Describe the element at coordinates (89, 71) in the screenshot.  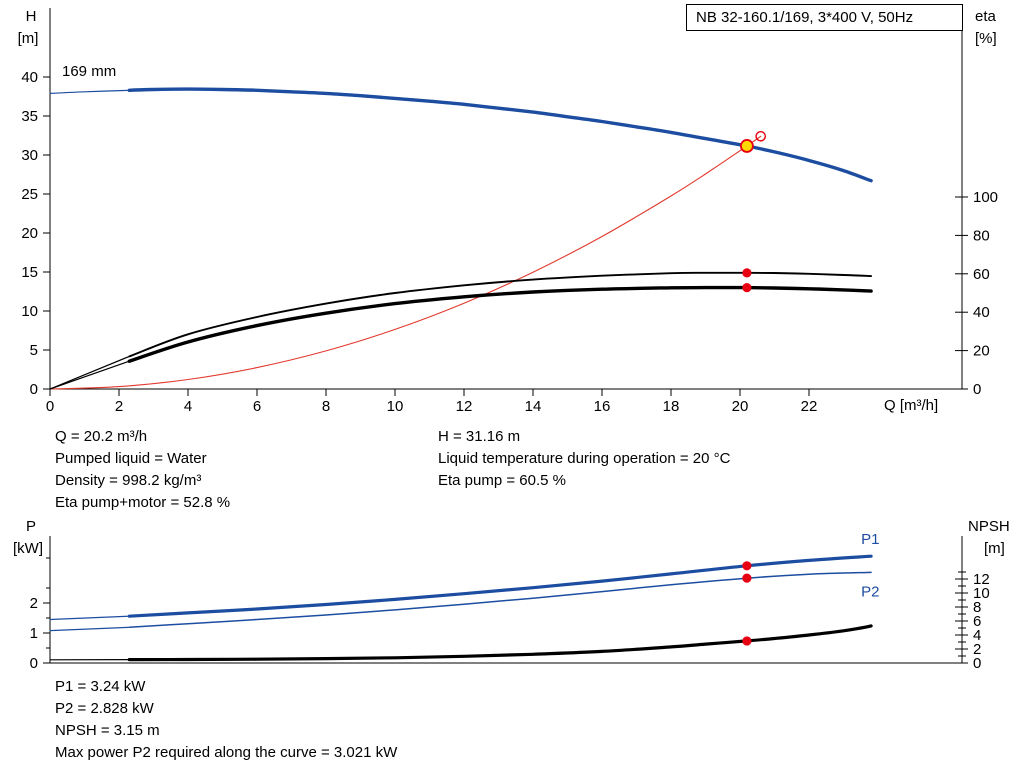
I see `impeller-diameter-label: 169 mm` at that location.